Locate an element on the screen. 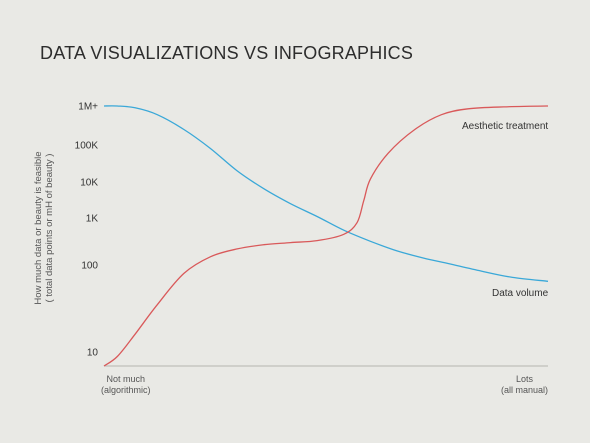  y-tick-label: 10 is located at coordinates (93, 353).